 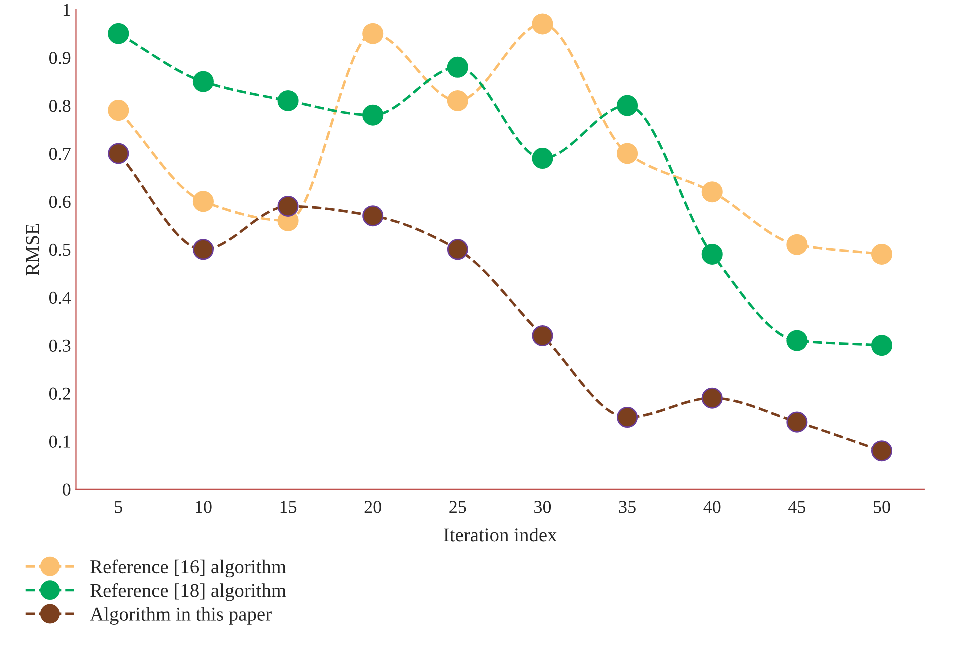 I want to click on x-tick-label: 10, so click(x=204, y=507).